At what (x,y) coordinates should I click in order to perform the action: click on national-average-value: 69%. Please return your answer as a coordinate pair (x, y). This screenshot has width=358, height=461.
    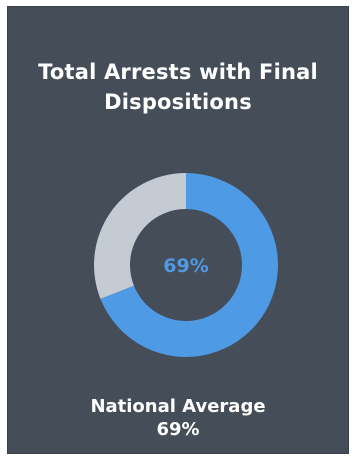
    Looking at the image, I should click on (178, 429).